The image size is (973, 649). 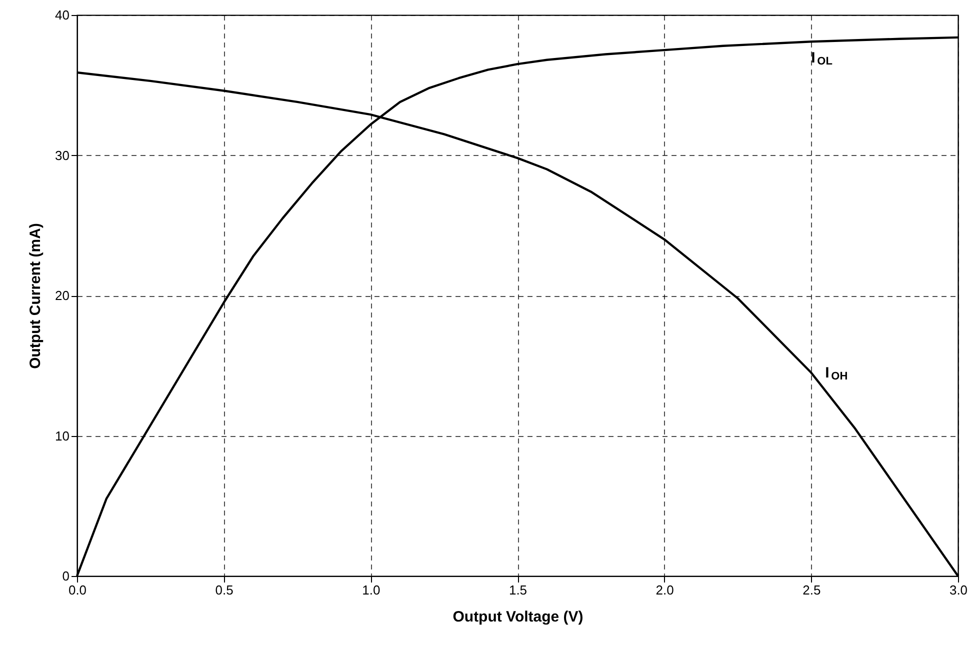 I want to click on x-tick-label: 2.0, so click(x=665, y=590).